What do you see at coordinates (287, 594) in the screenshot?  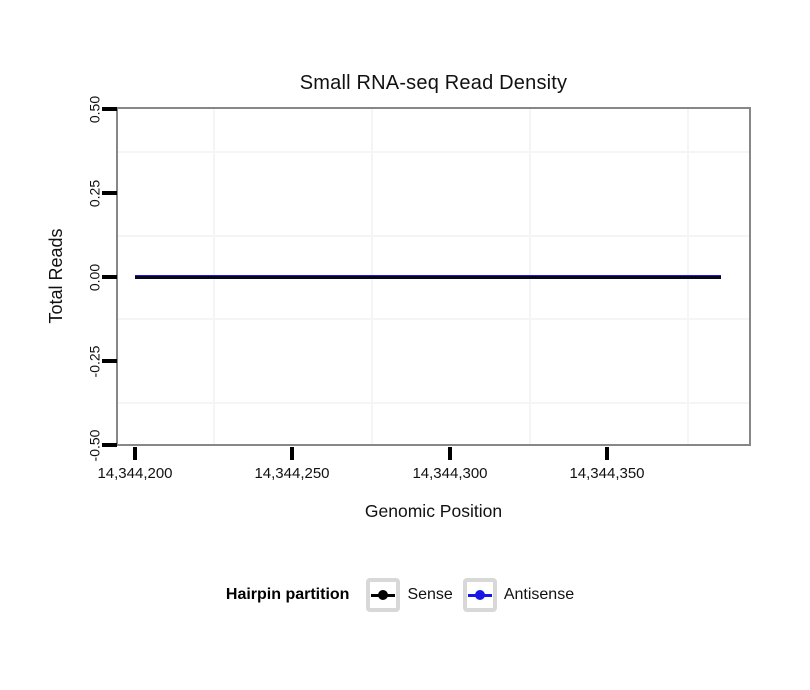 I see `legend-title: Hairpin partition` at bounding box center [287, 594].